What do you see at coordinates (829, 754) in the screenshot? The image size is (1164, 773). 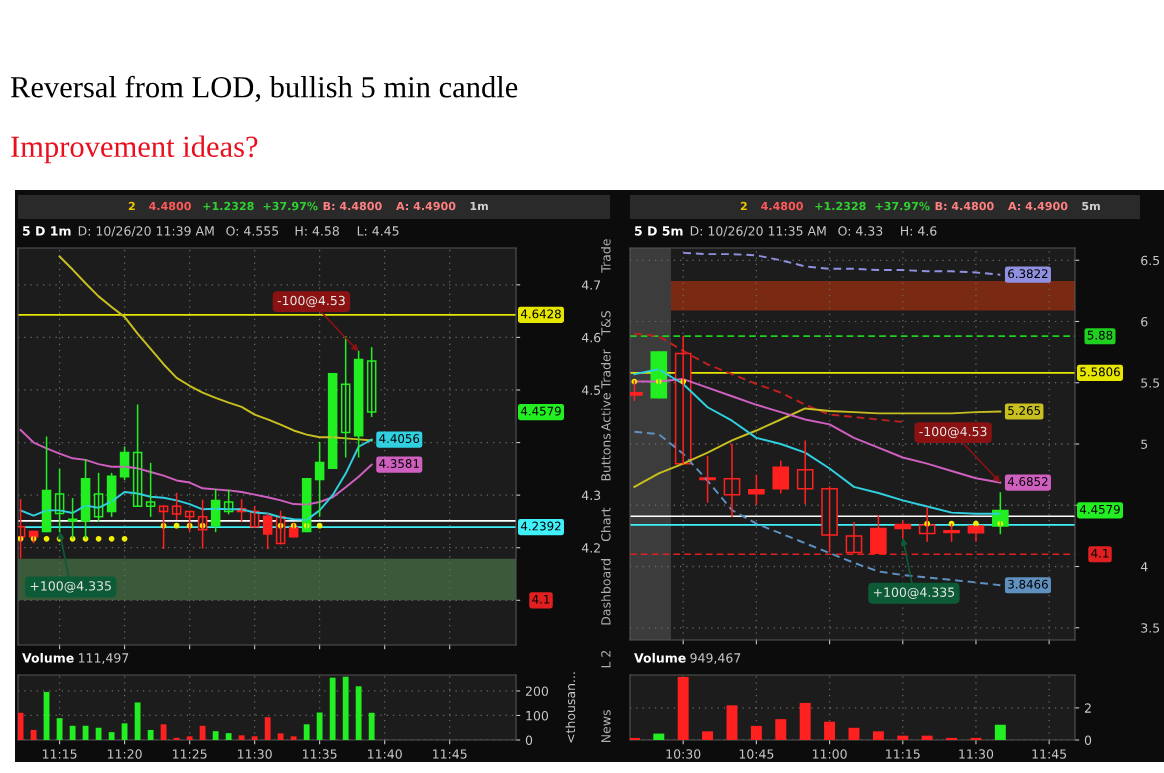 I see `x-tick-label: 11:00` at bounding box center [829, 754].